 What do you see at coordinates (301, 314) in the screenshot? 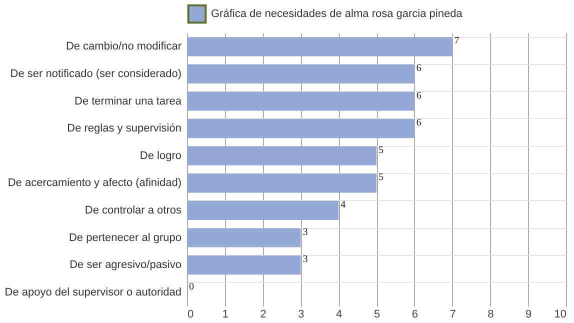
I see `x-tick-label: 3` at bounding box center [301, 314].